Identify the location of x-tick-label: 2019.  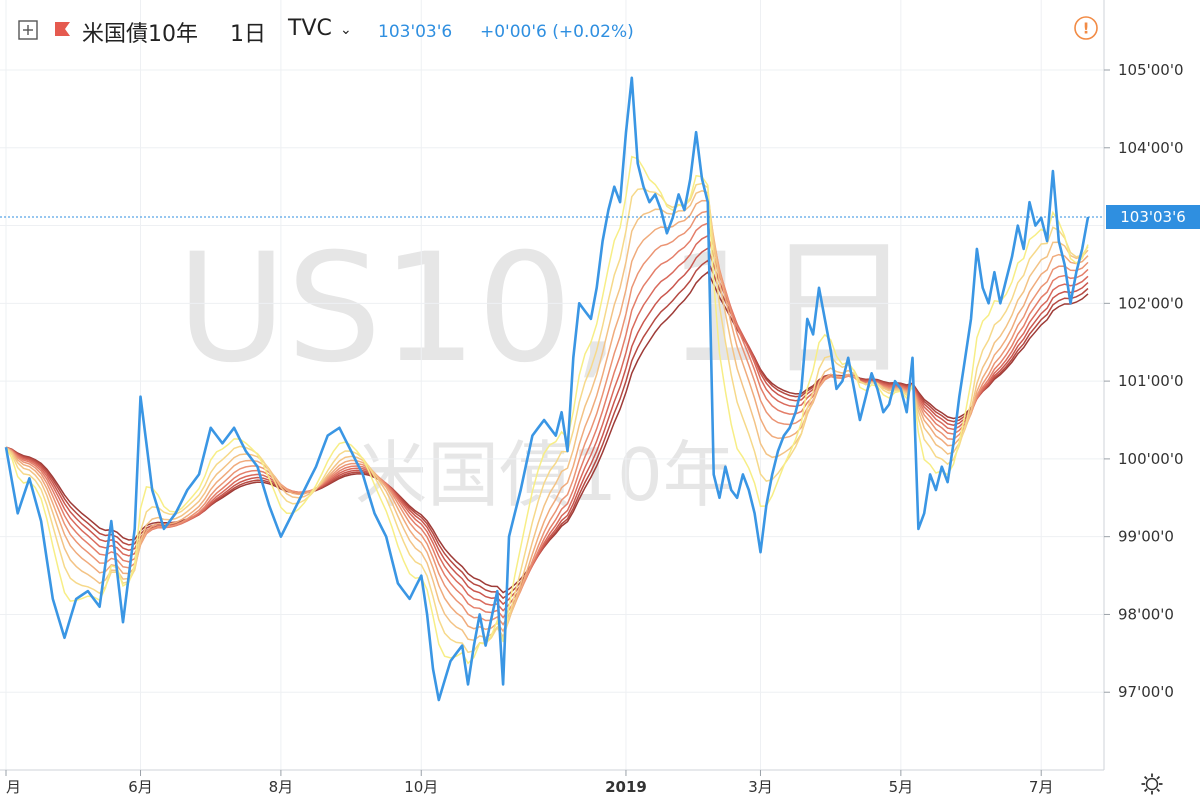
(626, 787).